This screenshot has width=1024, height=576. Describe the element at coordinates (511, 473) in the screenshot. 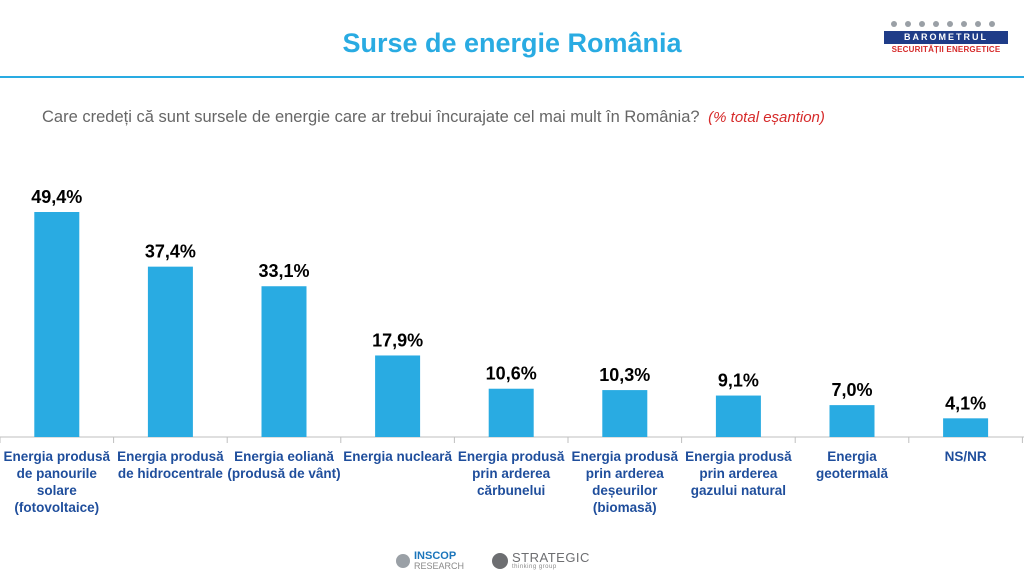

I see `category-label: Energia produsă prin arderea cărbunelui` at that location.